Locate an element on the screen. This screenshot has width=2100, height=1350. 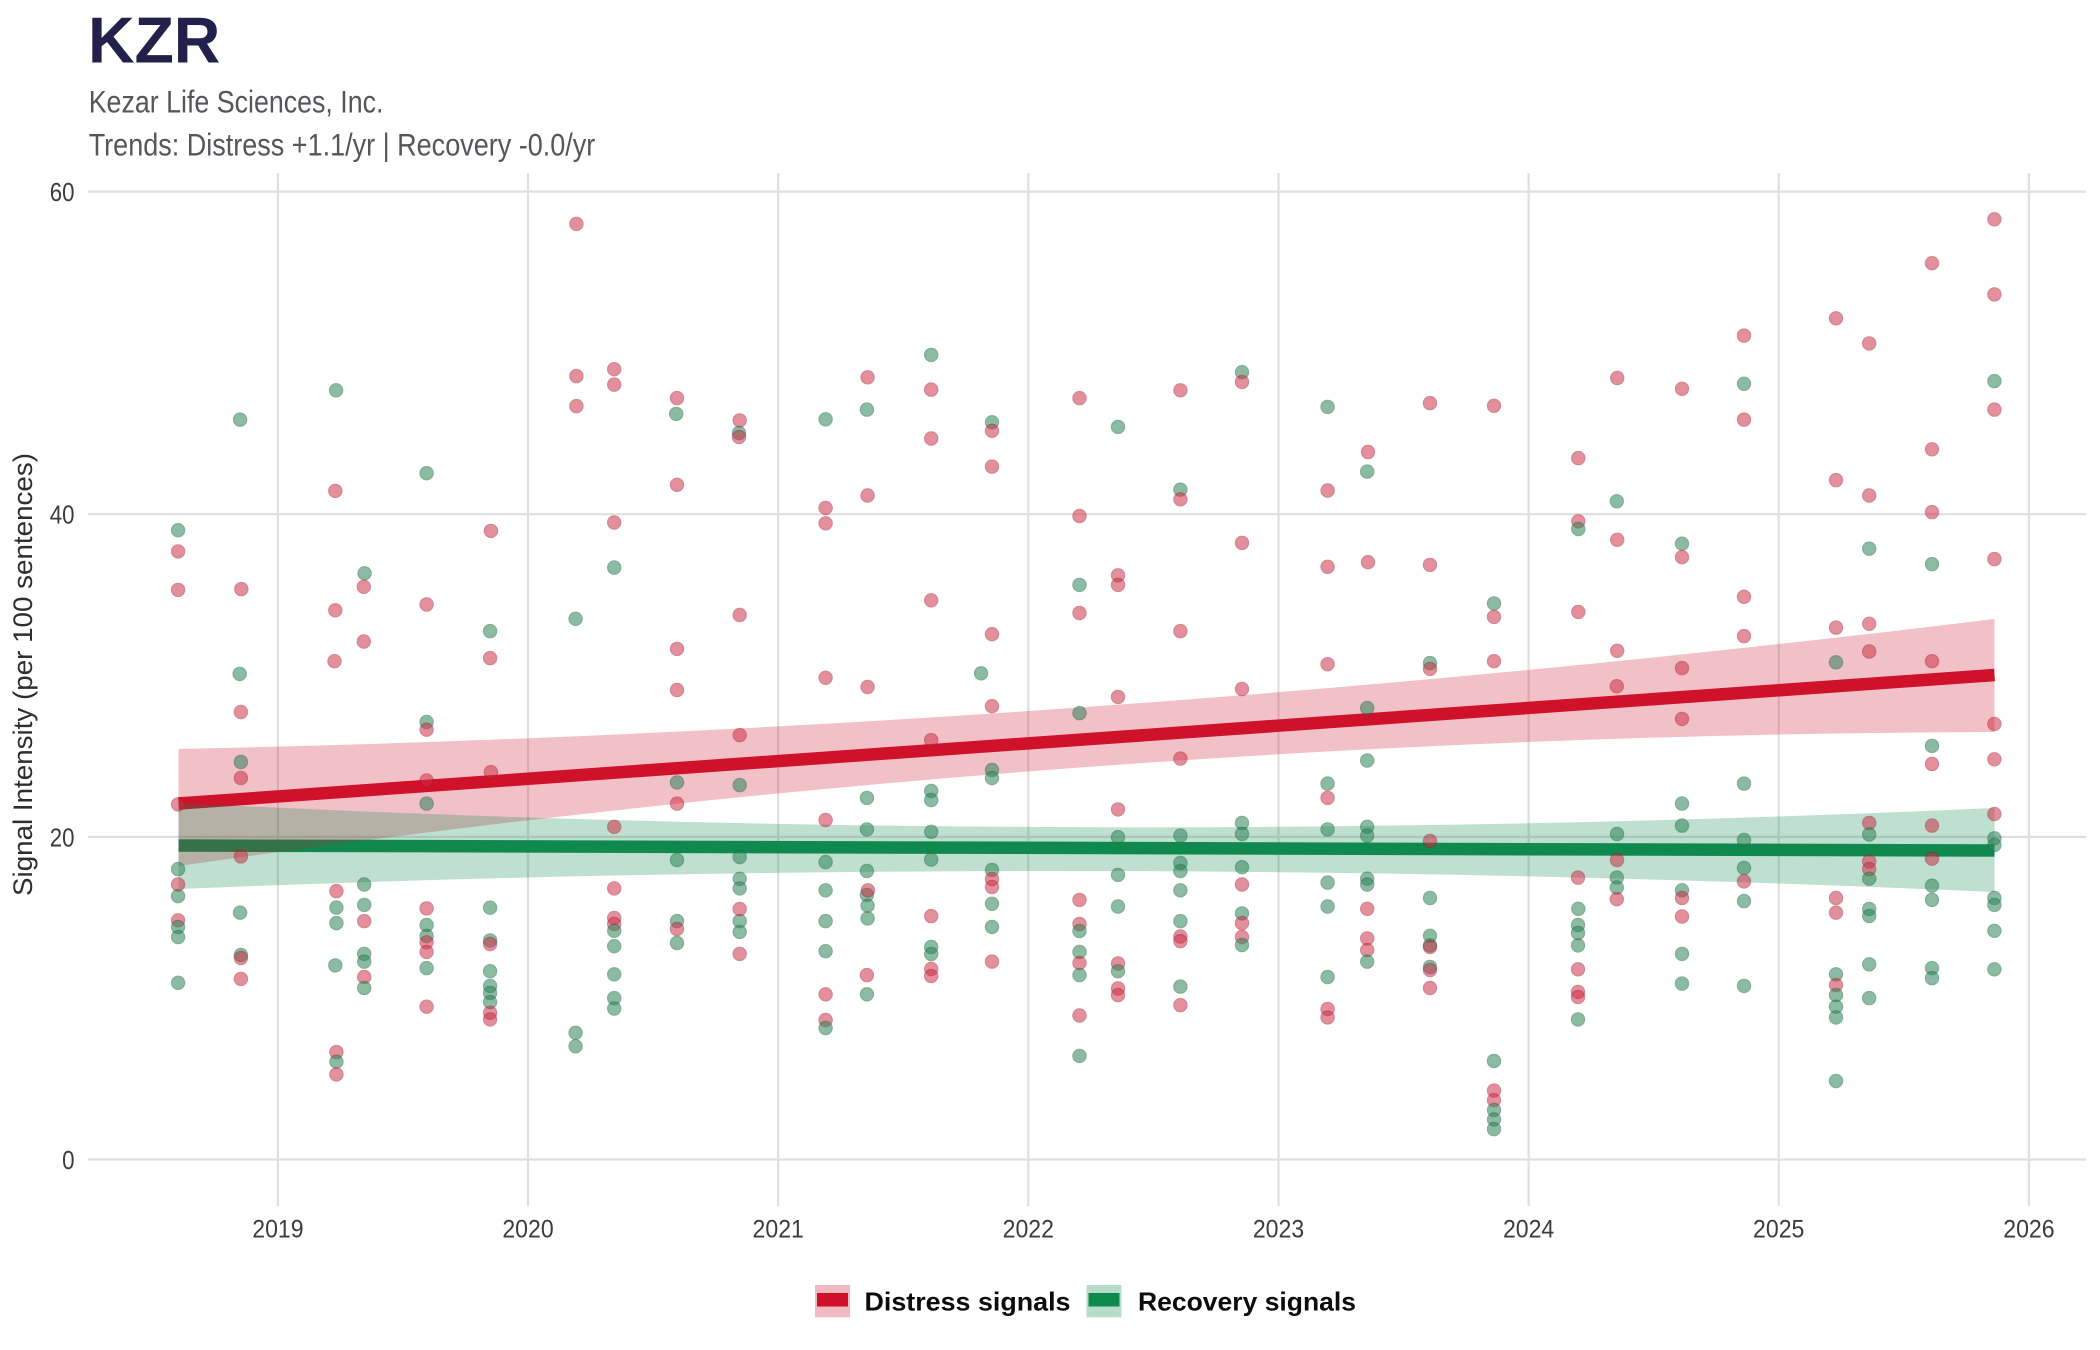
svg-text:Signal Intensity (per 100 sent: Signal Intensity (per 100 sentences) is located at coordinates (23, 674).